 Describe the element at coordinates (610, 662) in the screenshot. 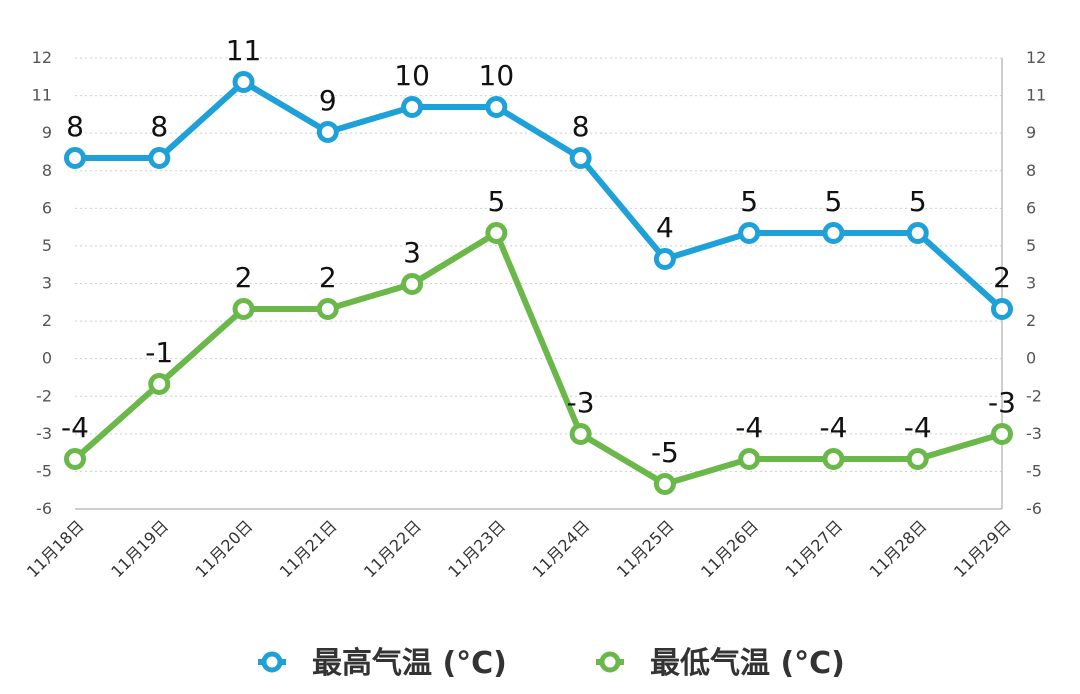

I see `legend-marker-low` at that location.